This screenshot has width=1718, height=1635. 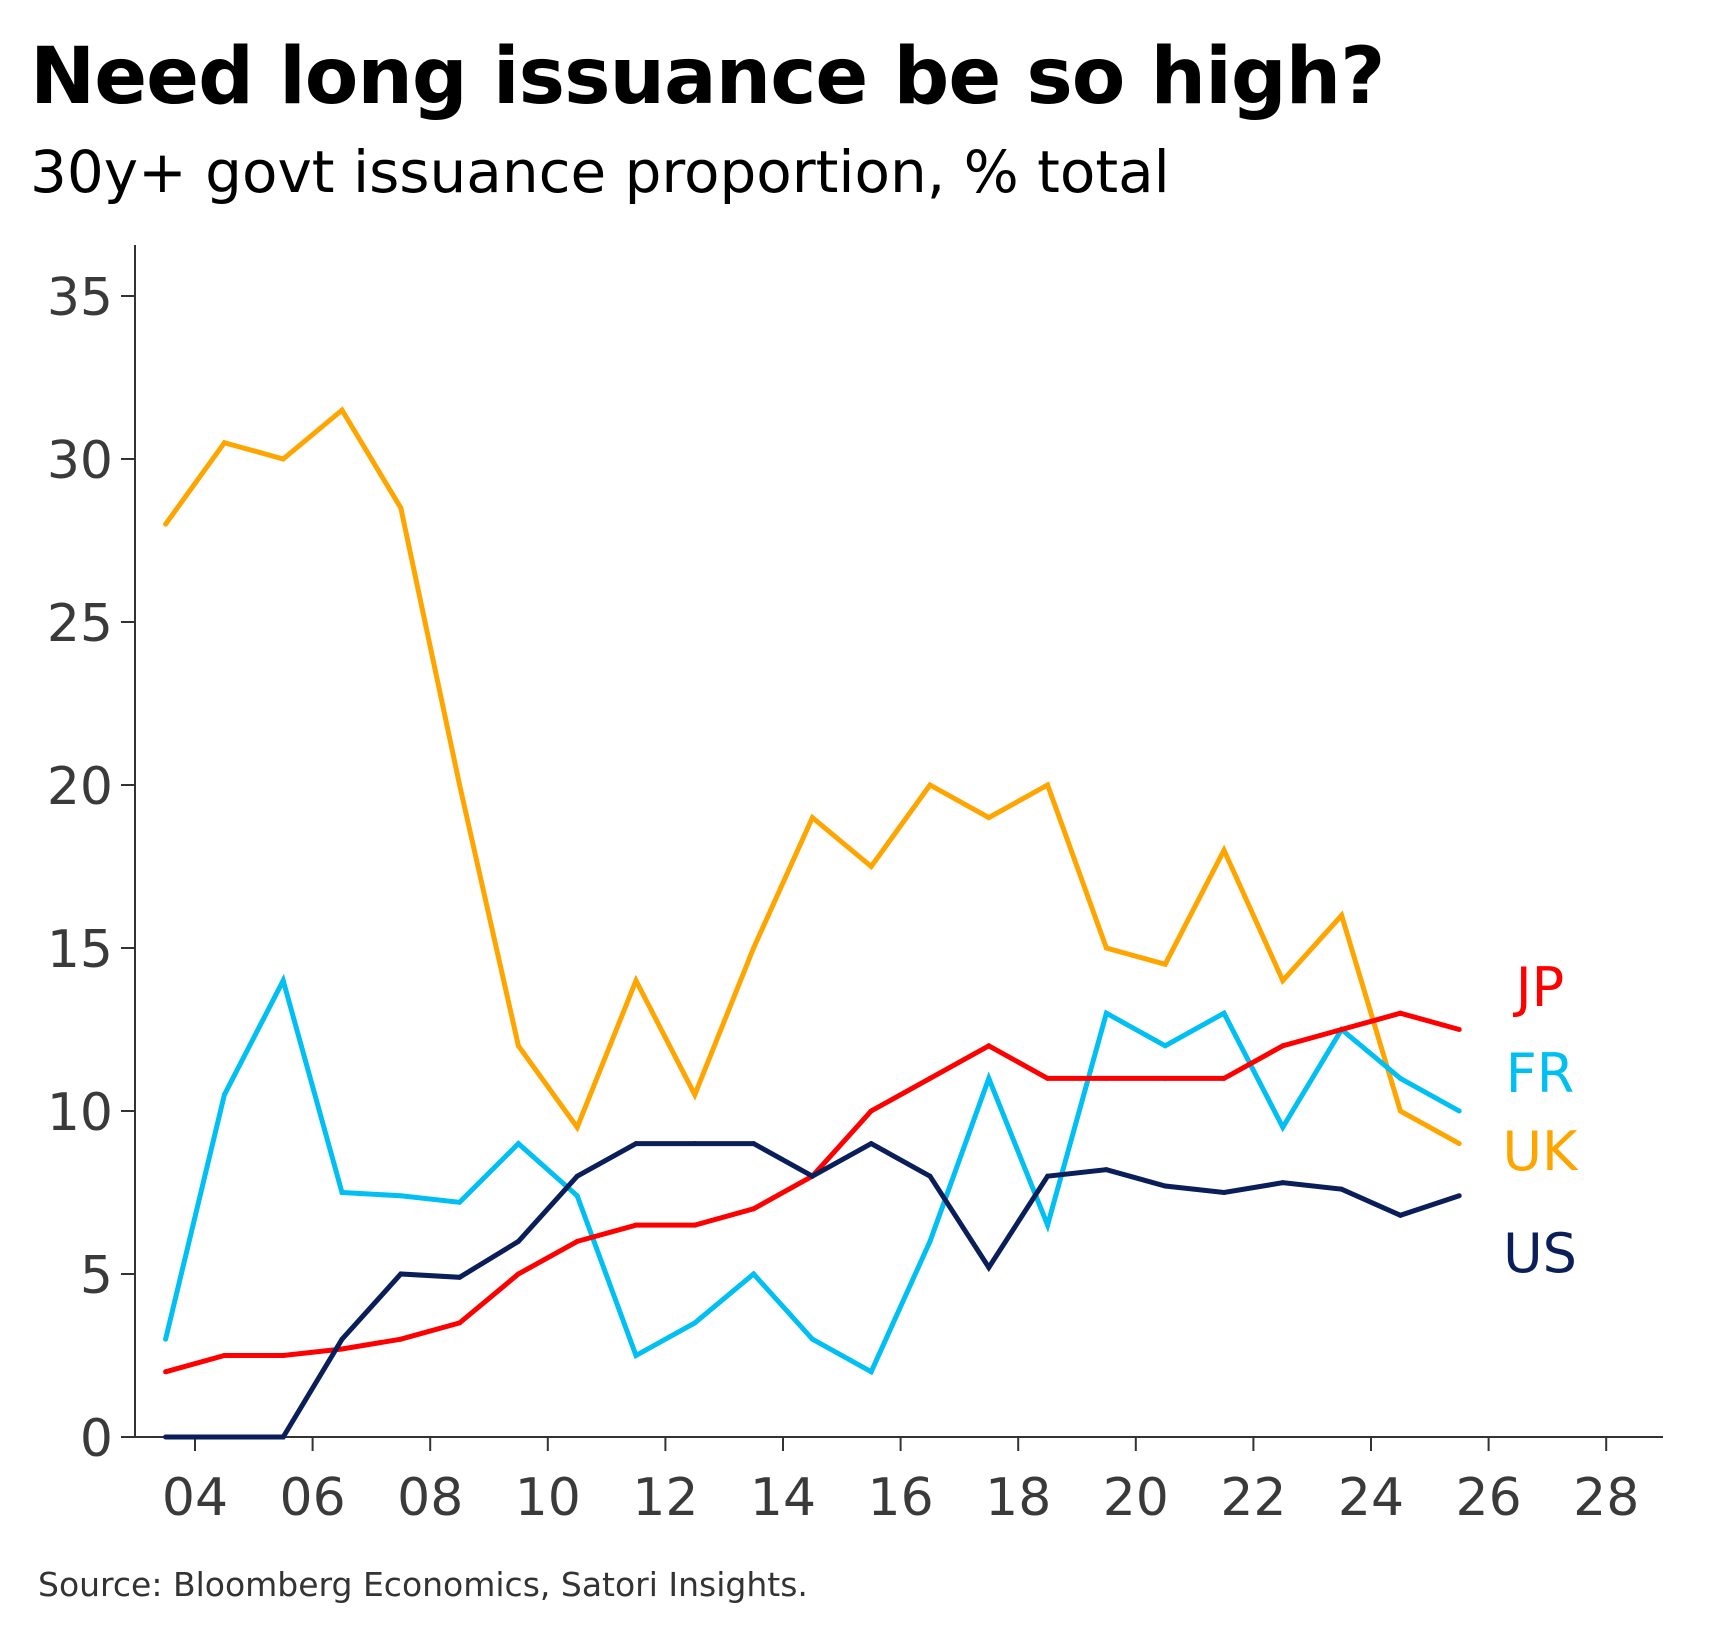 What do you see at coordinates (1540, 1073) in the screenshot?
I see `series-label-fr: FR` at bounding box center [1540, 1073].